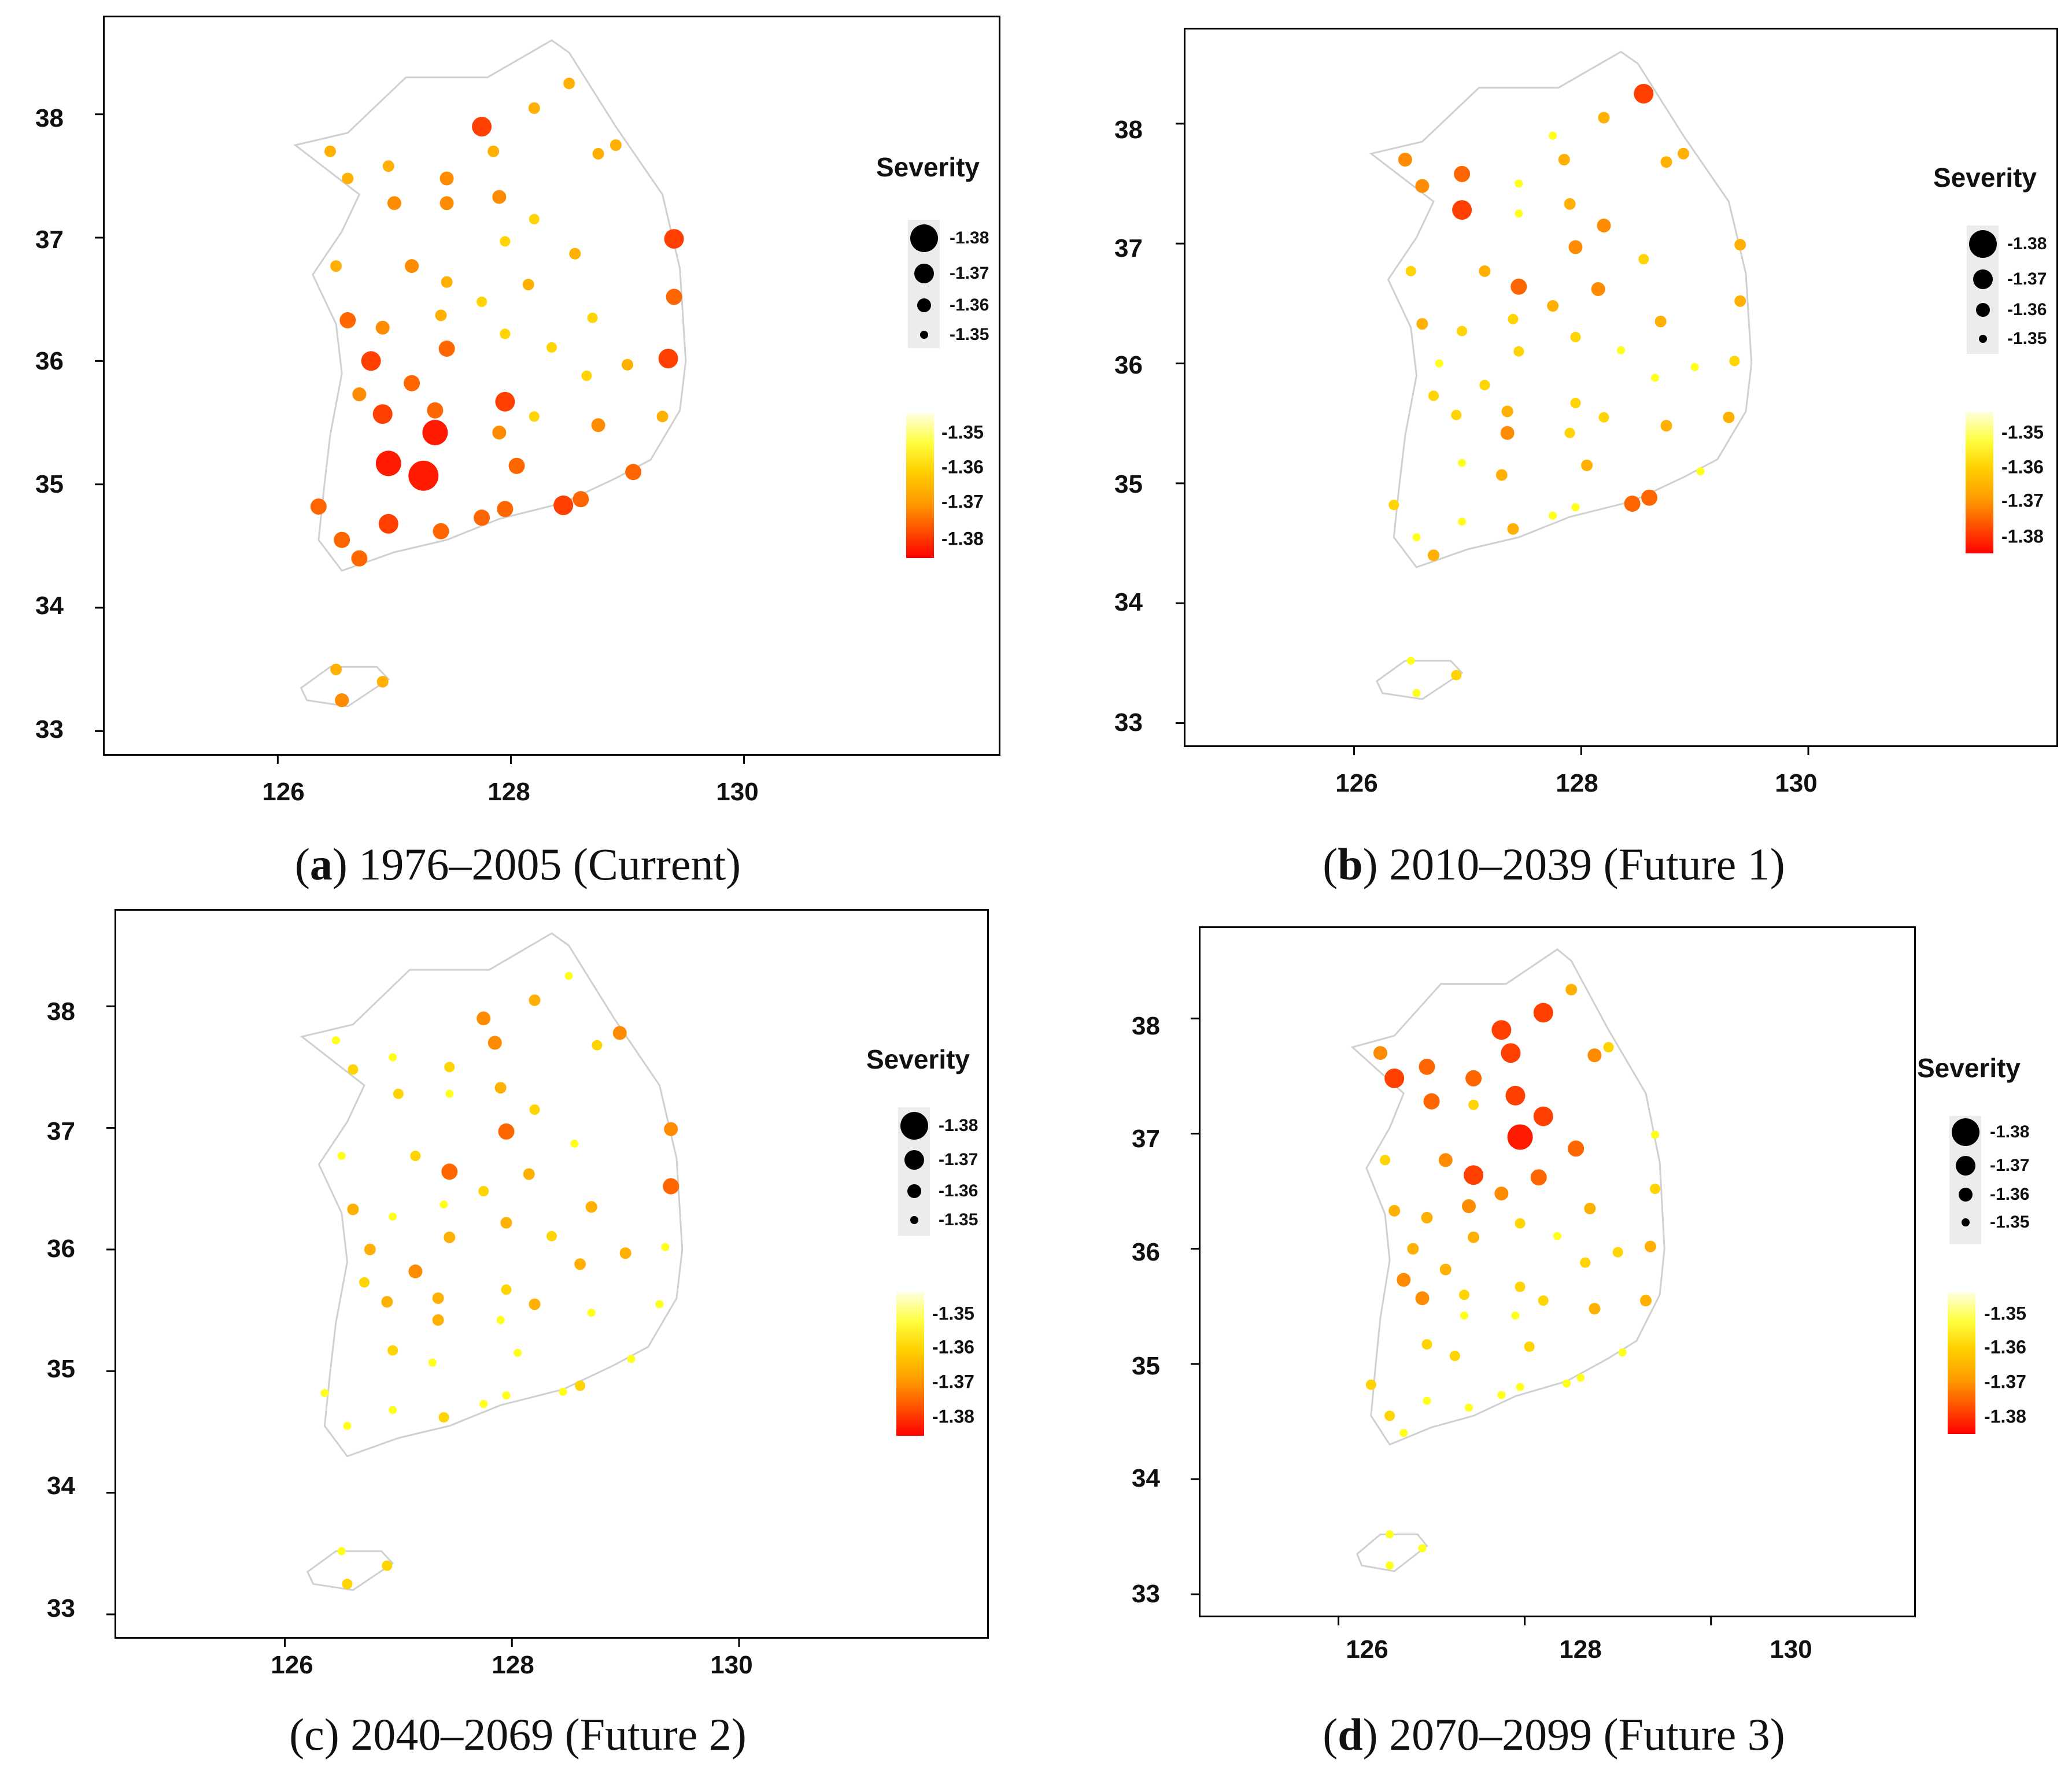  Describe the element at coordinates (2027, 338) in the screenshot. I see `size-label: -1.35` at that location.